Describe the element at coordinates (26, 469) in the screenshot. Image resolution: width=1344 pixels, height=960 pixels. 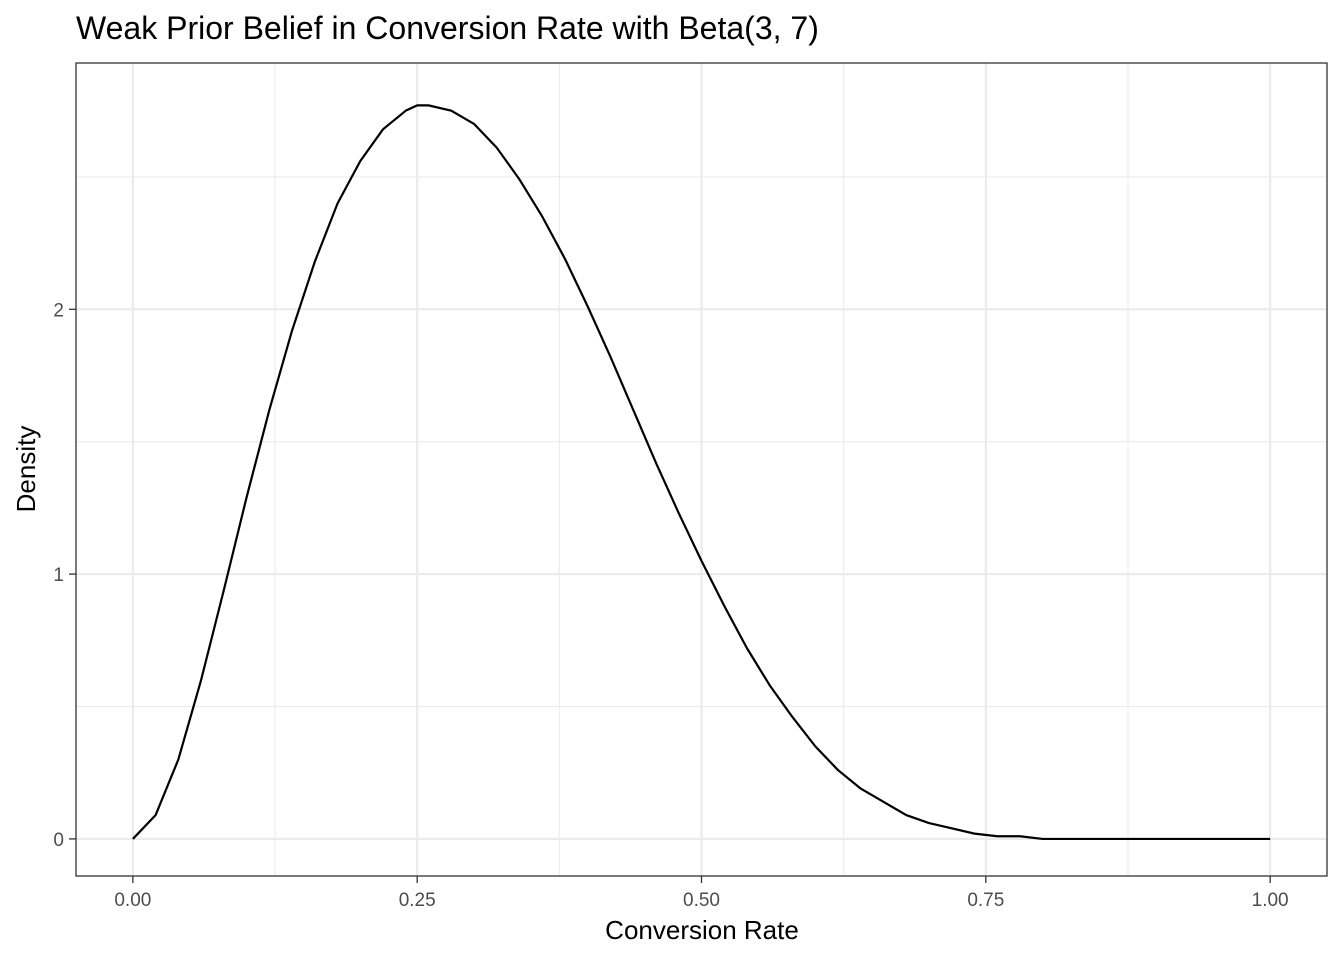
I see `y-axis-title: Density` at that location.